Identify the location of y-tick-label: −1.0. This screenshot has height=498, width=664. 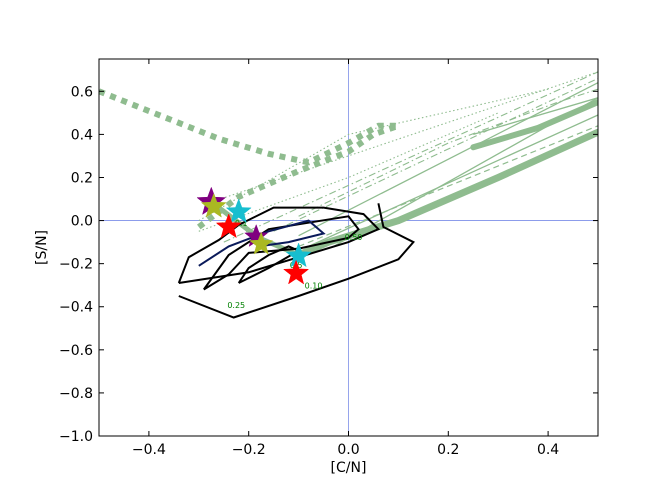
(76, 437).